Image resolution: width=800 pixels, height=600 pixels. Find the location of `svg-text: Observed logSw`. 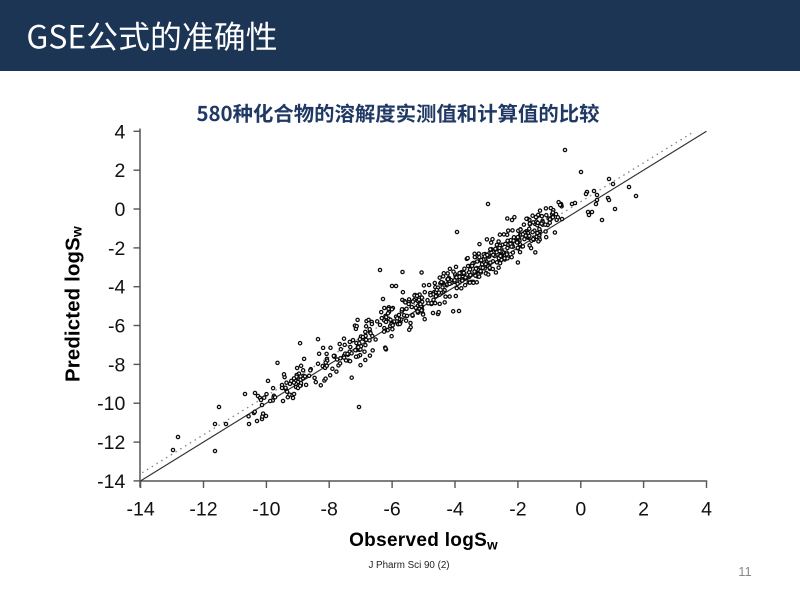

svg-text: Observed logSw is located at coordinates (423, 541).